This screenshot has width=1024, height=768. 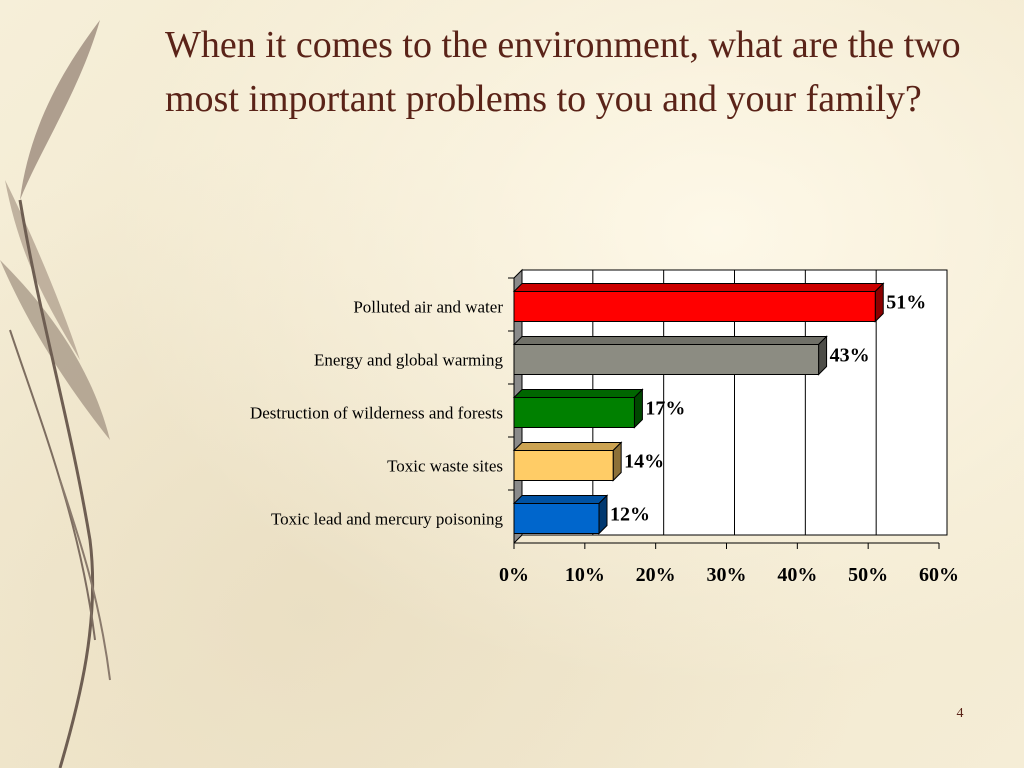 What do you see at coordinates (939, 575) in the screenshot?
I see `x-tick-label: 60%` at bounding box center [939, 575].